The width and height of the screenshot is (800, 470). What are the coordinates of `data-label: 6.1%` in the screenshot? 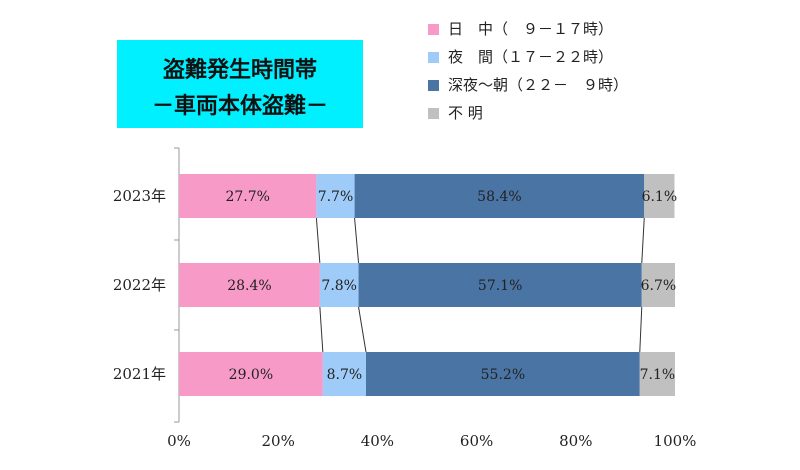 It's located at (660, 197).